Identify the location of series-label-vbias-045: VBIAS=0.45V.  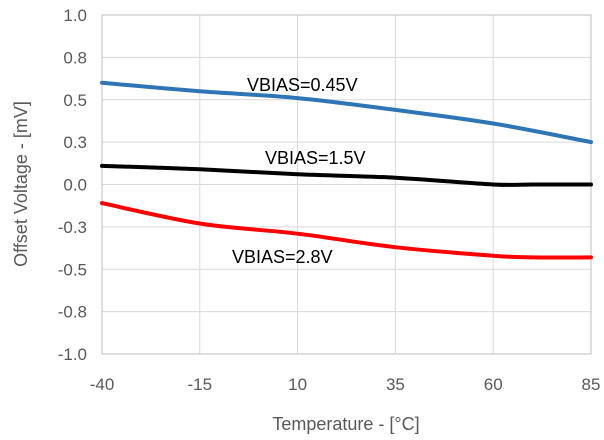
(302, 85).